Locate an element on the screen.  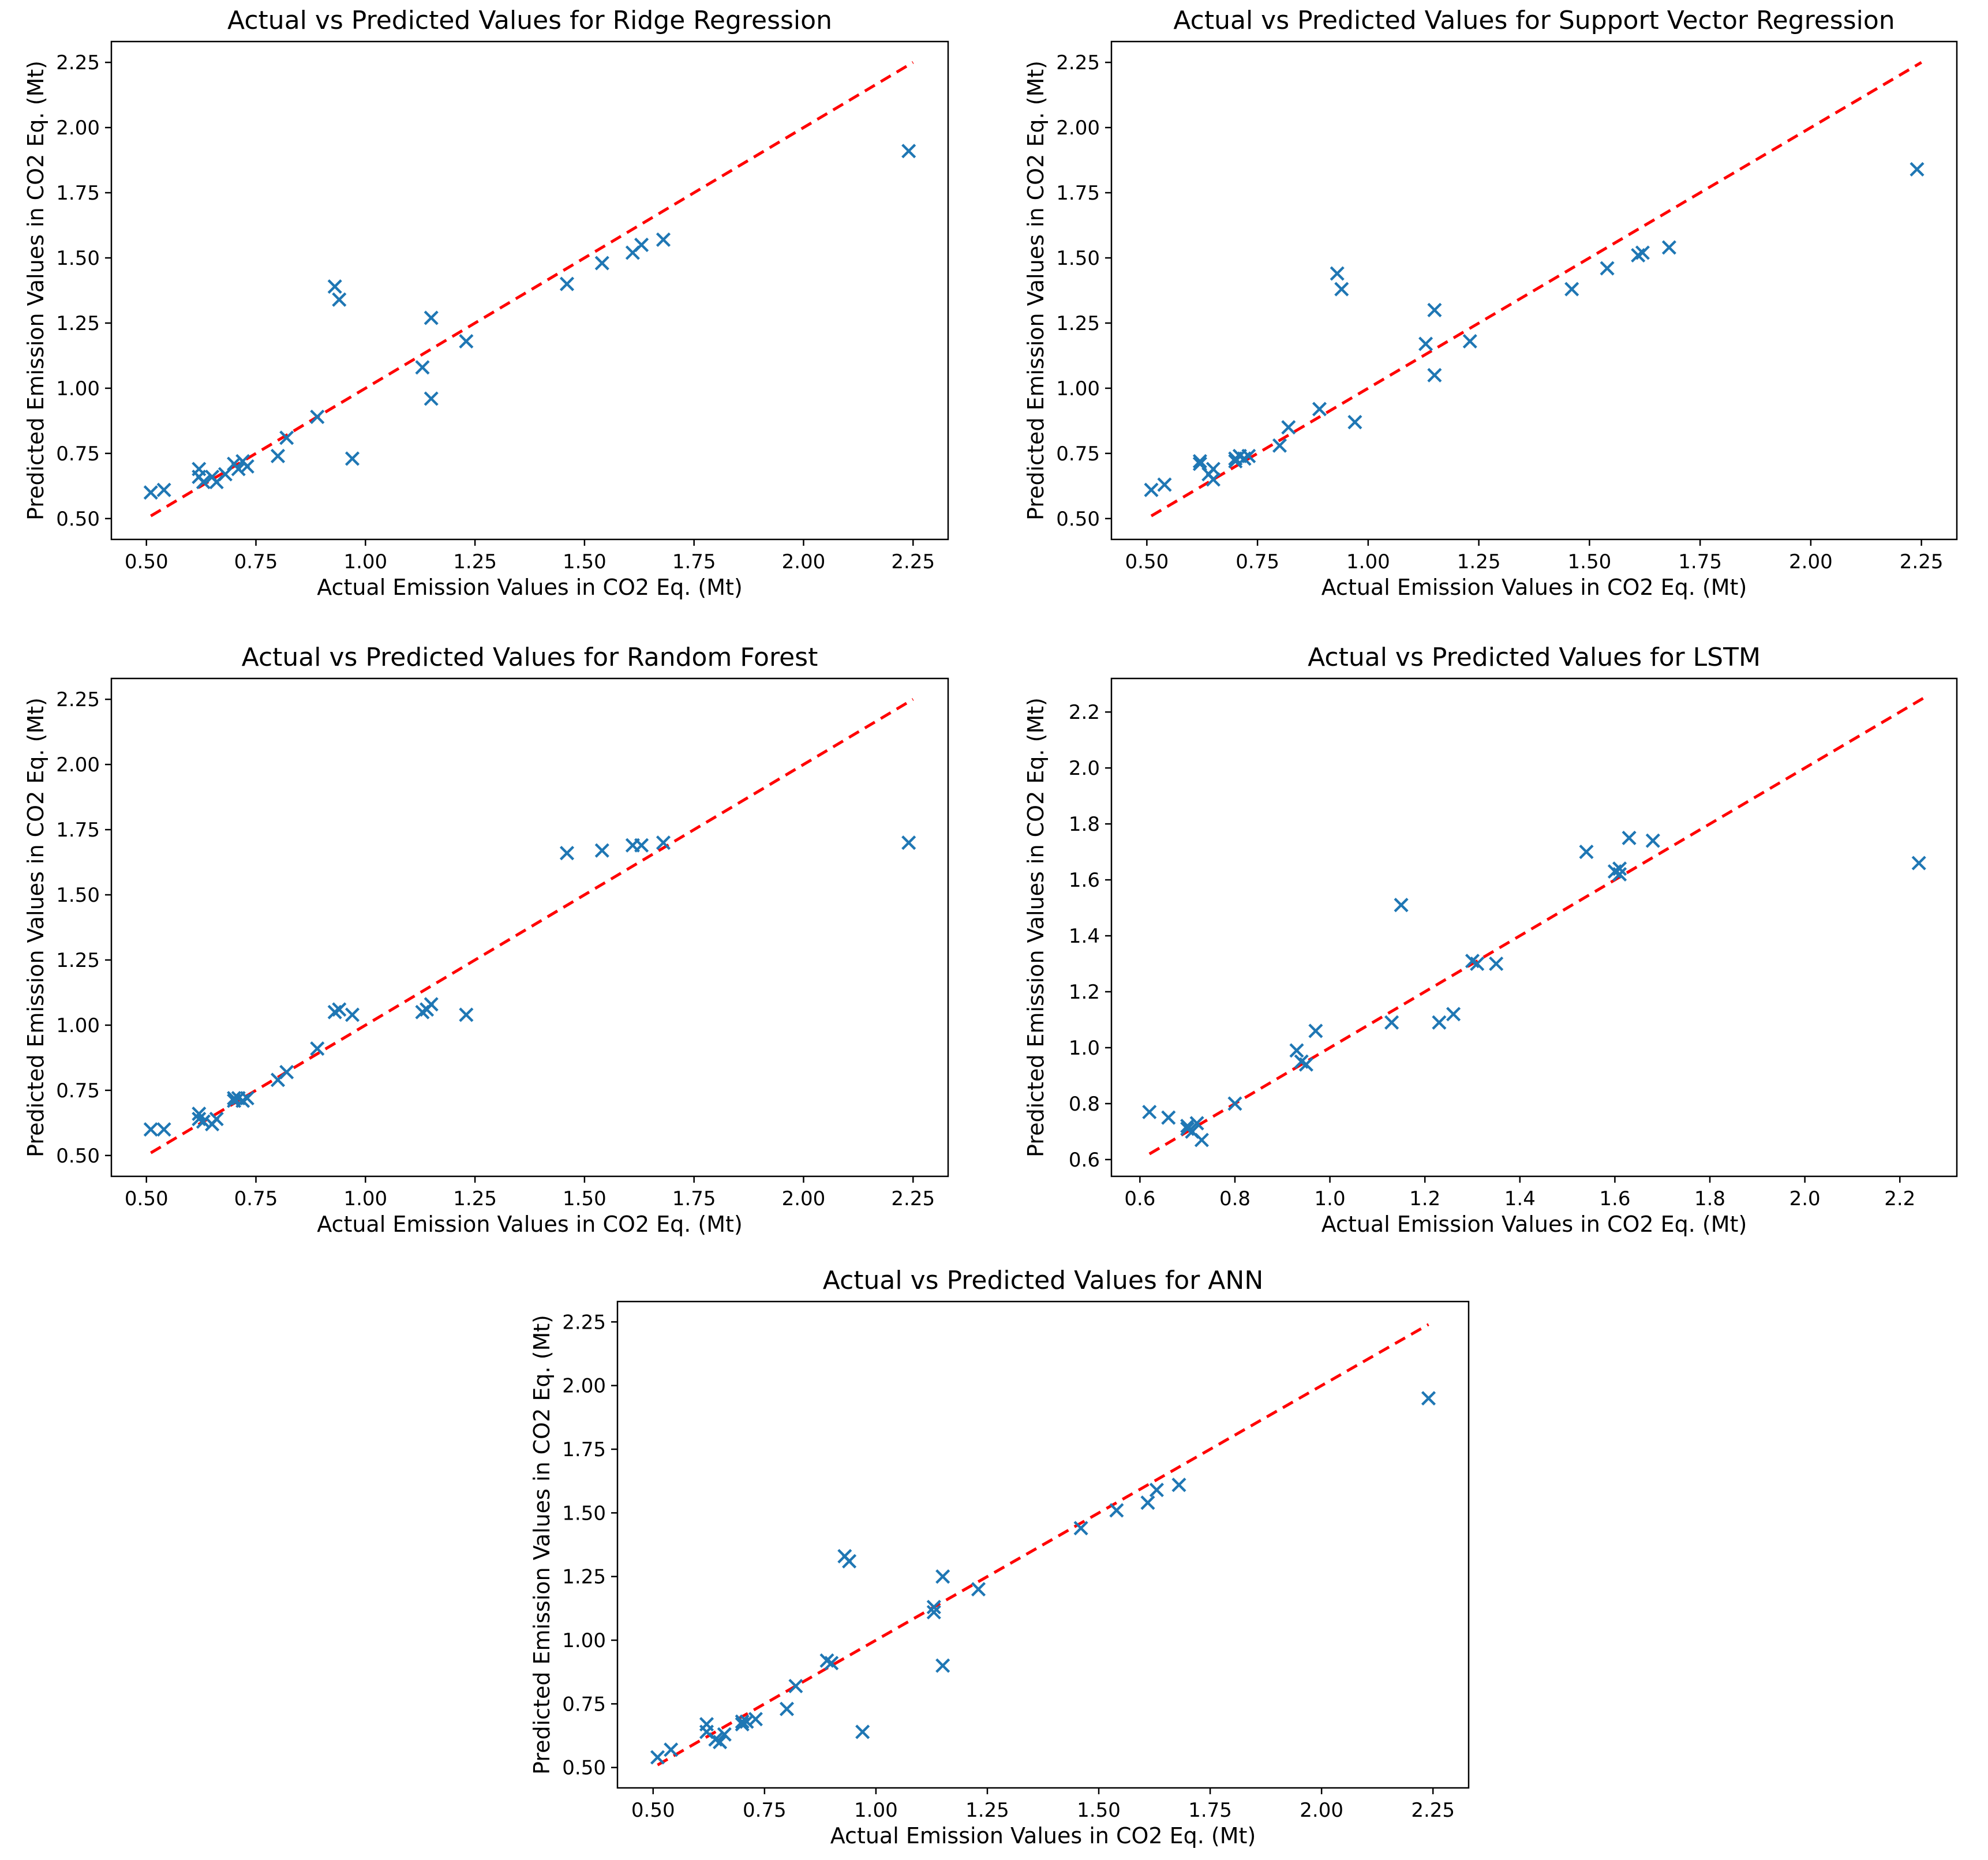
y-tick-label: 2.0 is located at coordinates (1084, 768).